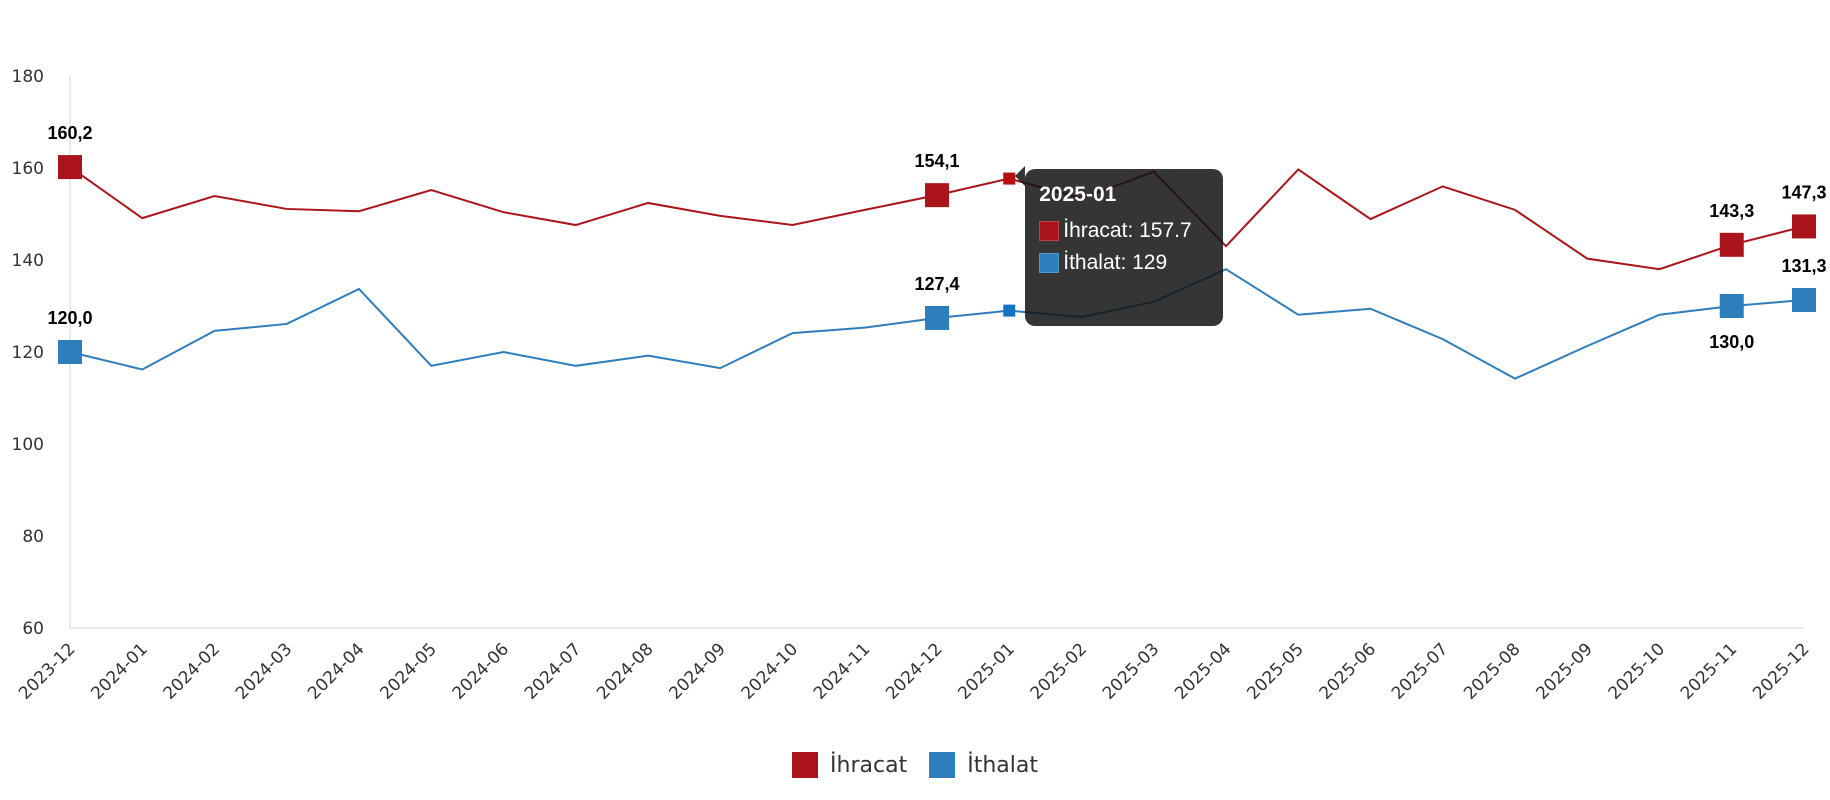 This screenshot has width=1830, height=800. Describe the element at coordinates (936, 161) in the screenshot. I see `data-label: 154,1` at that location.